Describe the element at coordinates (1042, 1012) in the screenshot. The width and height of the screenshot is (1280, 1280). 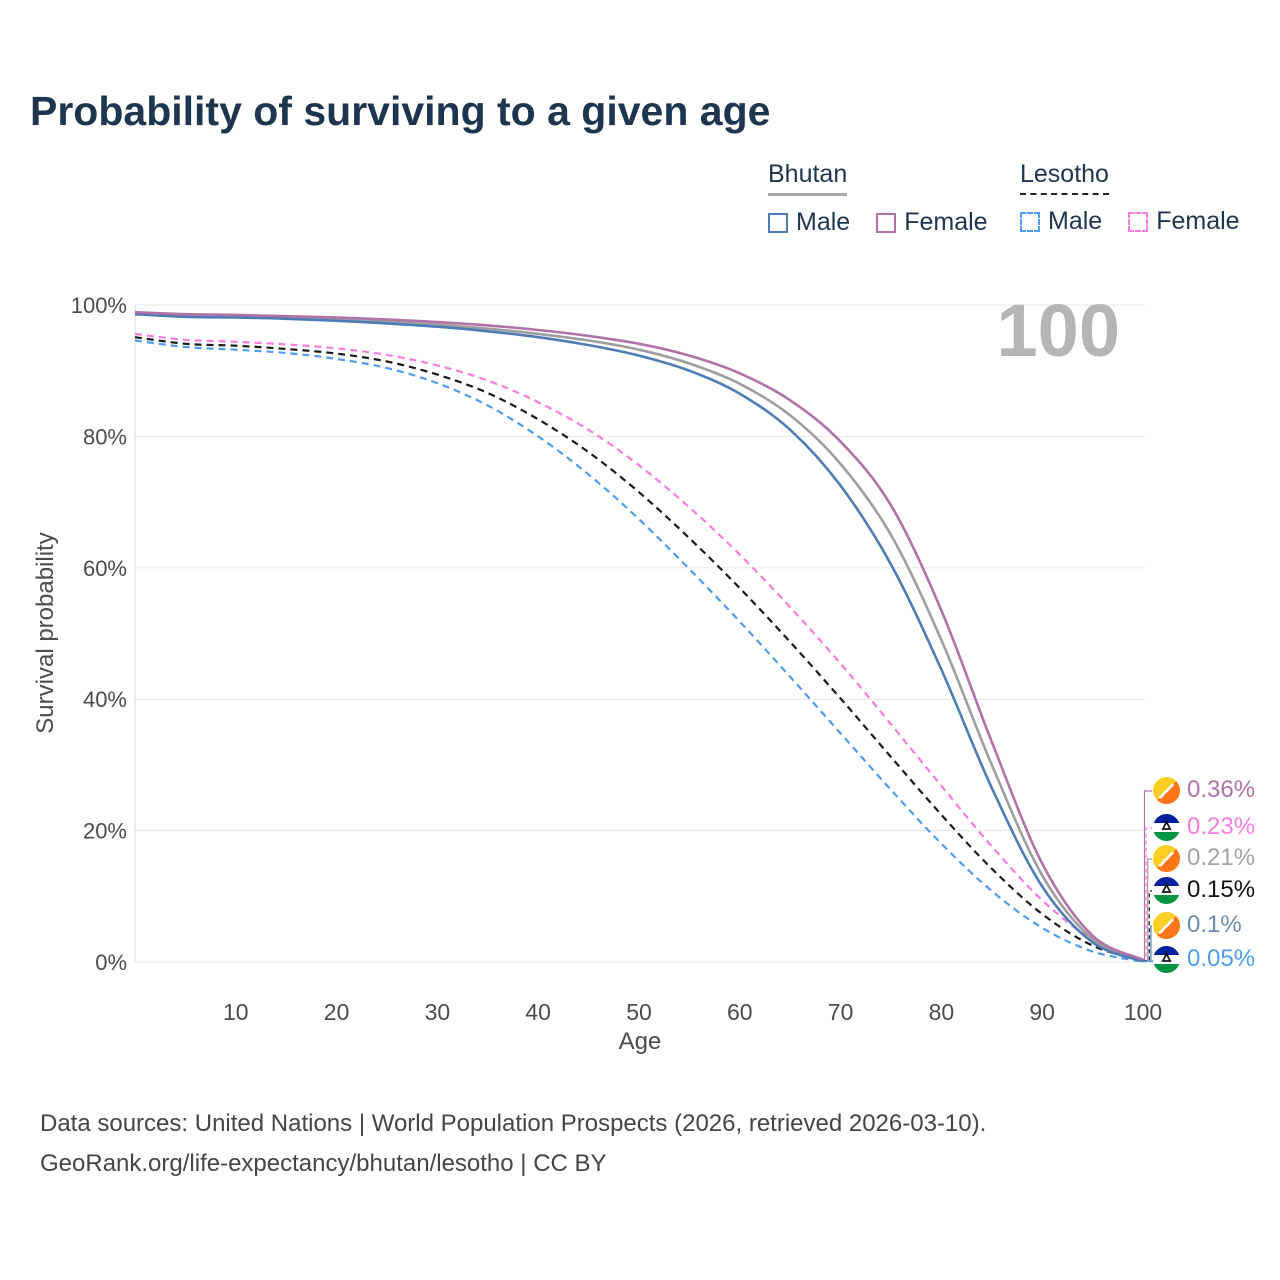
I see `x-tick-label: 90` at that location.